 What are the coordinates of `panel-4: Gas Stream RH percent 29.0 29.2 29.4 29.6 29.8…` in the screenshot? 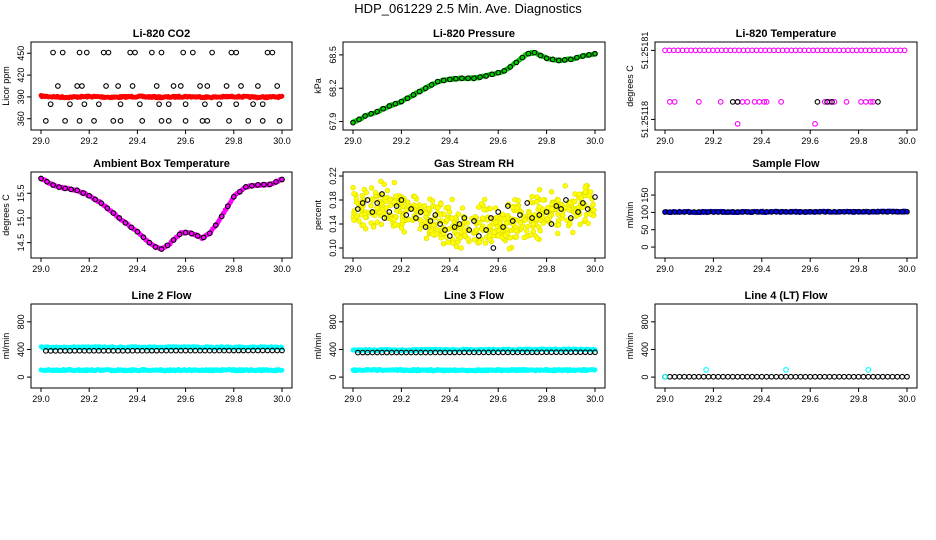 It's located at (459, 216).